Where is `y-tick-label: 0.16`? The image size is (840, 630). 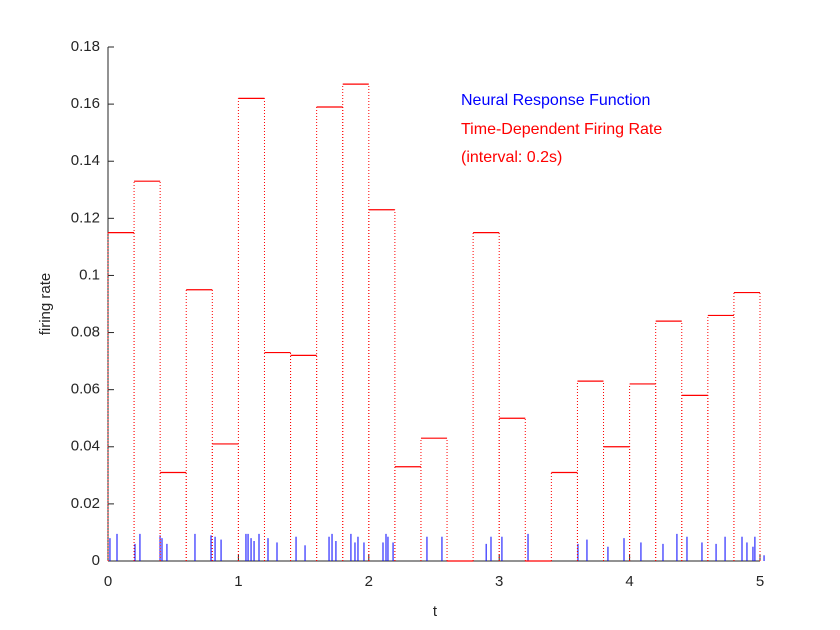 y-tick-label: 0.16 is located at coordinates (85, 103).